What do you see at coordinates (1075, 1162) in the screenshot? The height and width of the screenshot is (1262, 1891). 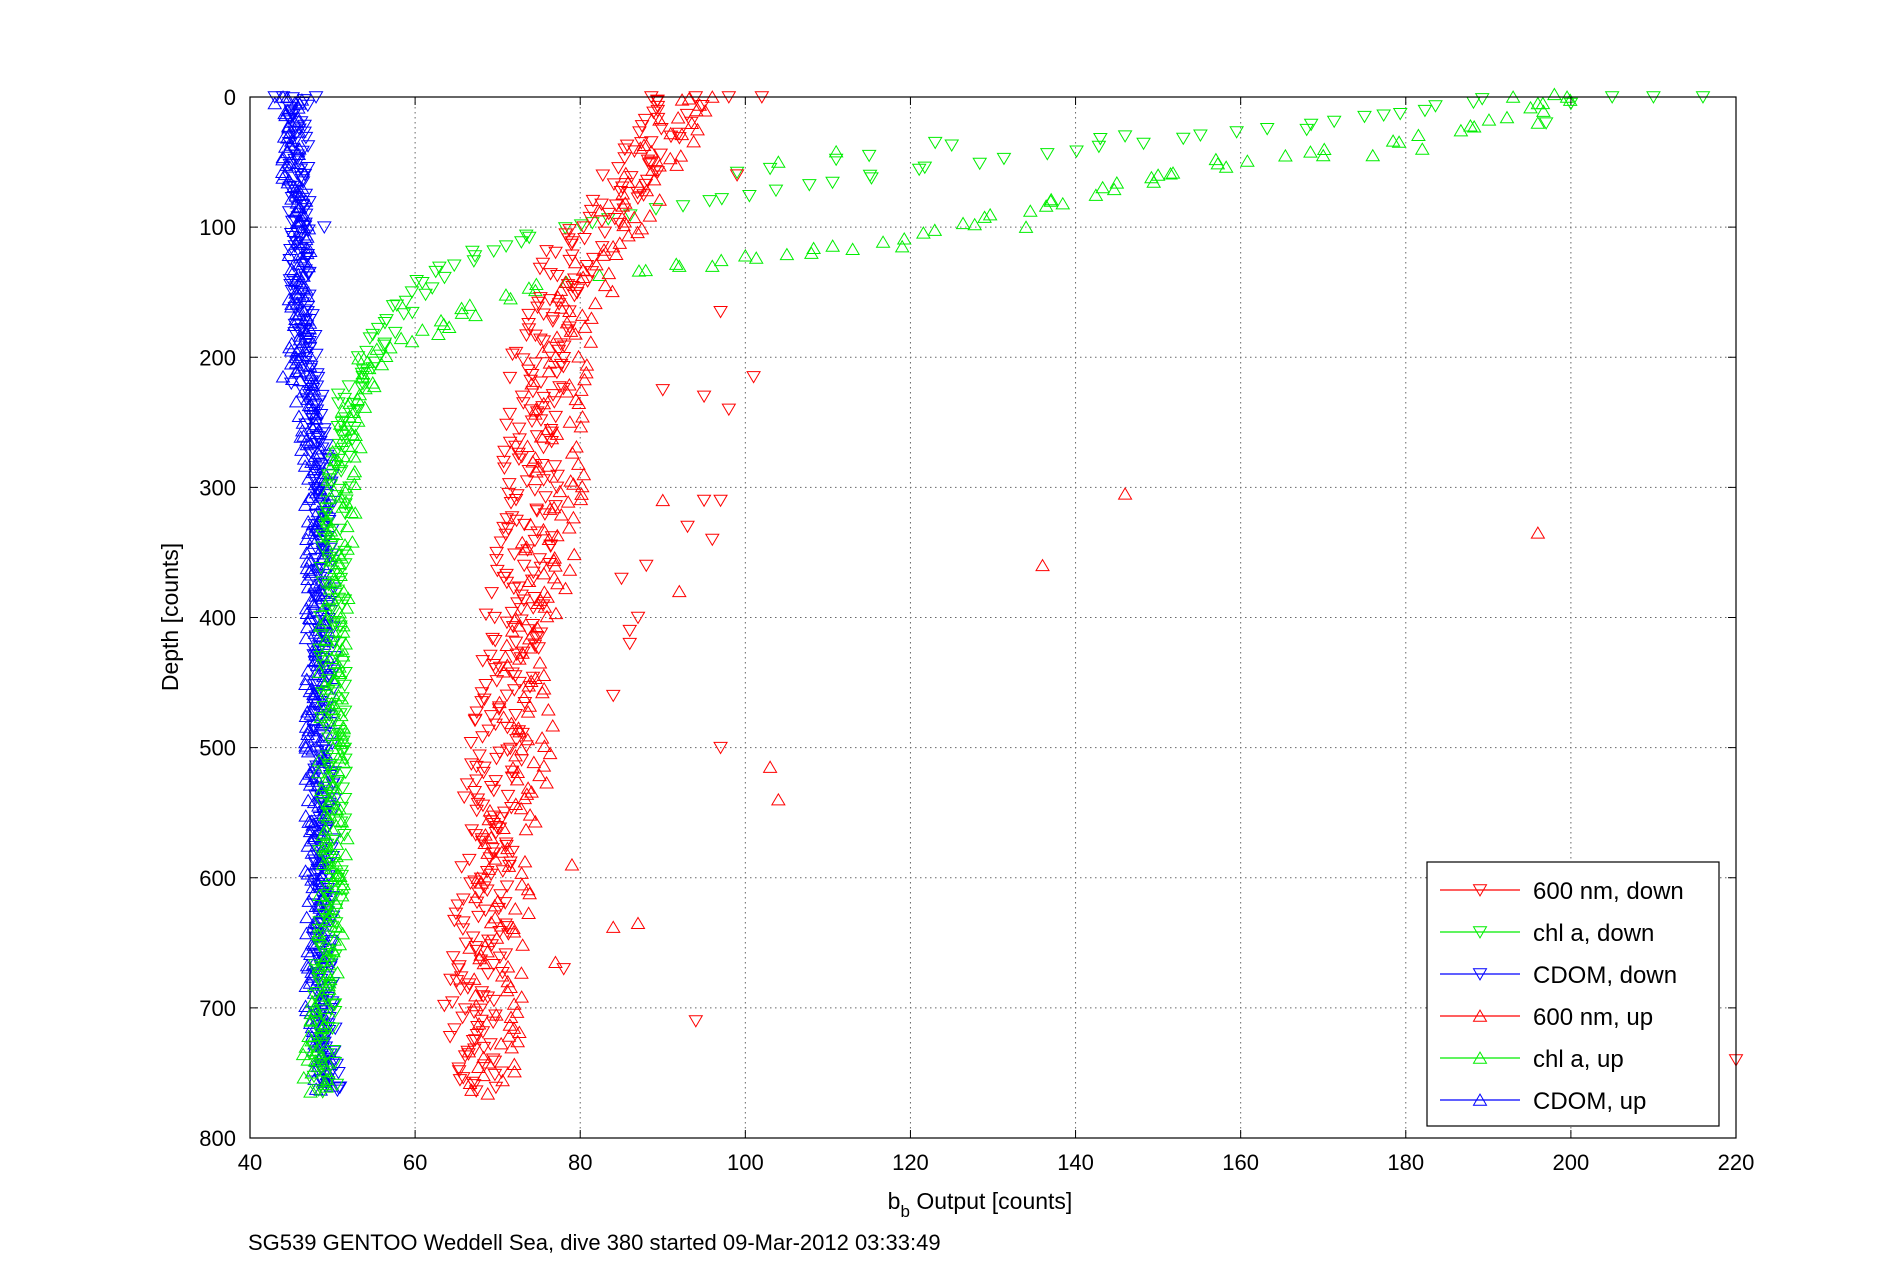 I see `x-tick-label: 140` at bounding box center [1075, 1162].